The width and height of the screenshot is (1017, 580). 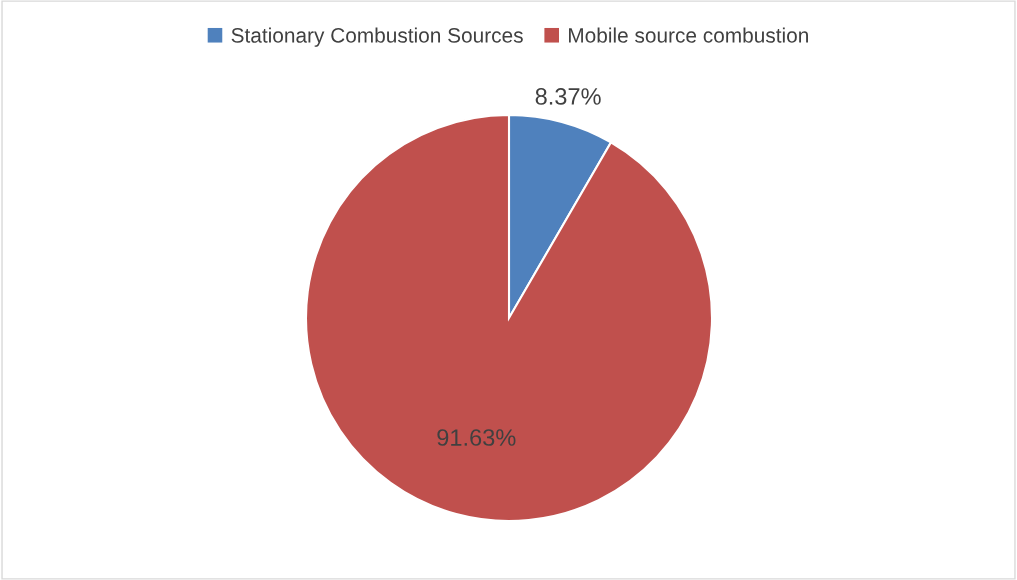 What do you see at coordinates (568, 96) in the screenshot?
I see `data-label: 8.37%` at bounding box center [568, 96].